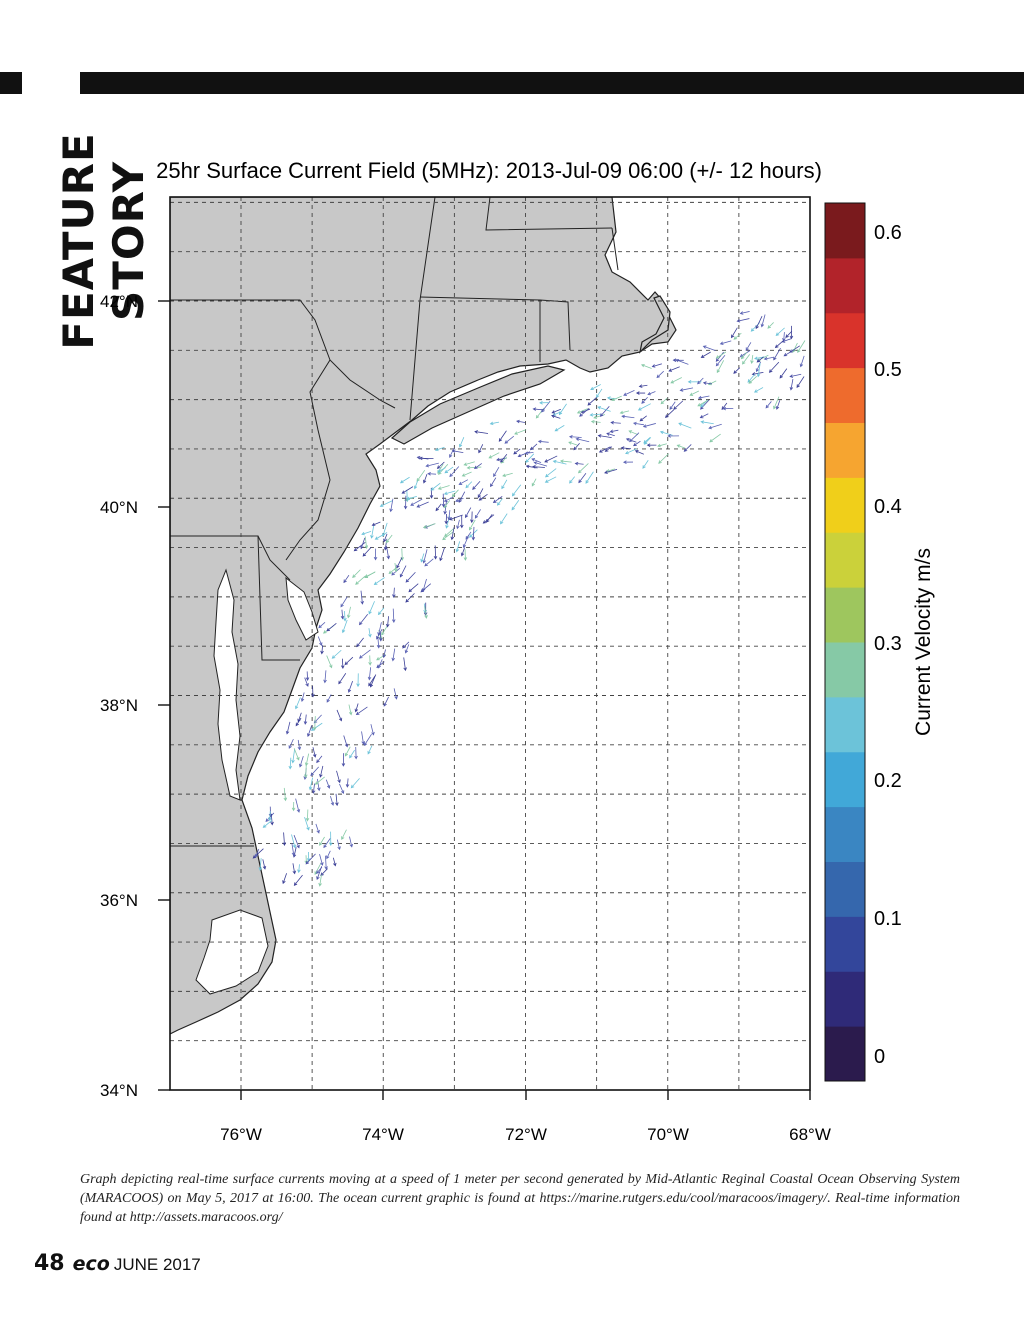 This screenshot has width=1024, height=1330. I want to click on pamlico-sound, so click(232, 952).